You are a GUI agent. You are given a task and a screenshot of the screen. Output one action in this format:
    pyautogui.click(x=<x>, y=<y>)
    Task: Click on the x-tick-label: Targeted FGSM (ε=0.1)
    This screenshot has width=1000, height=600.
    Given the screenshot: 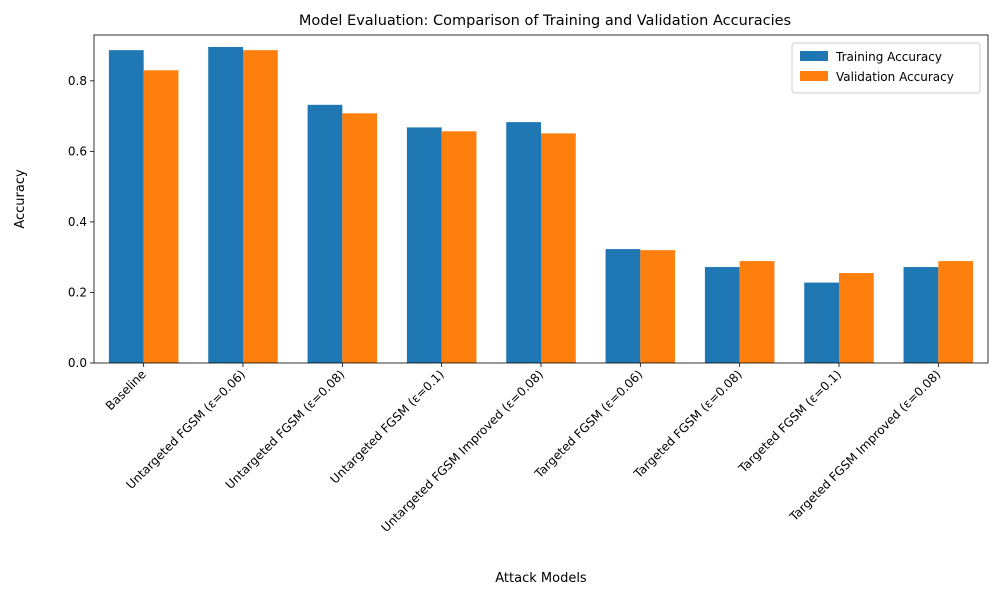 What is the action you would take?
    pyautogui.click(x=789, y=421)
    